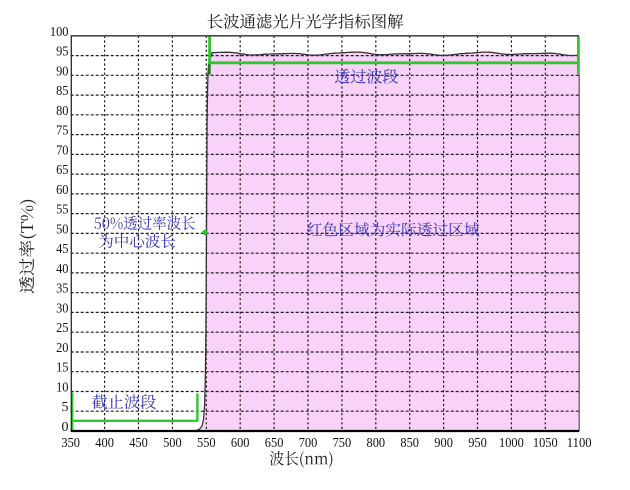  I want to click on svg-text: 100, so click(59, 32).